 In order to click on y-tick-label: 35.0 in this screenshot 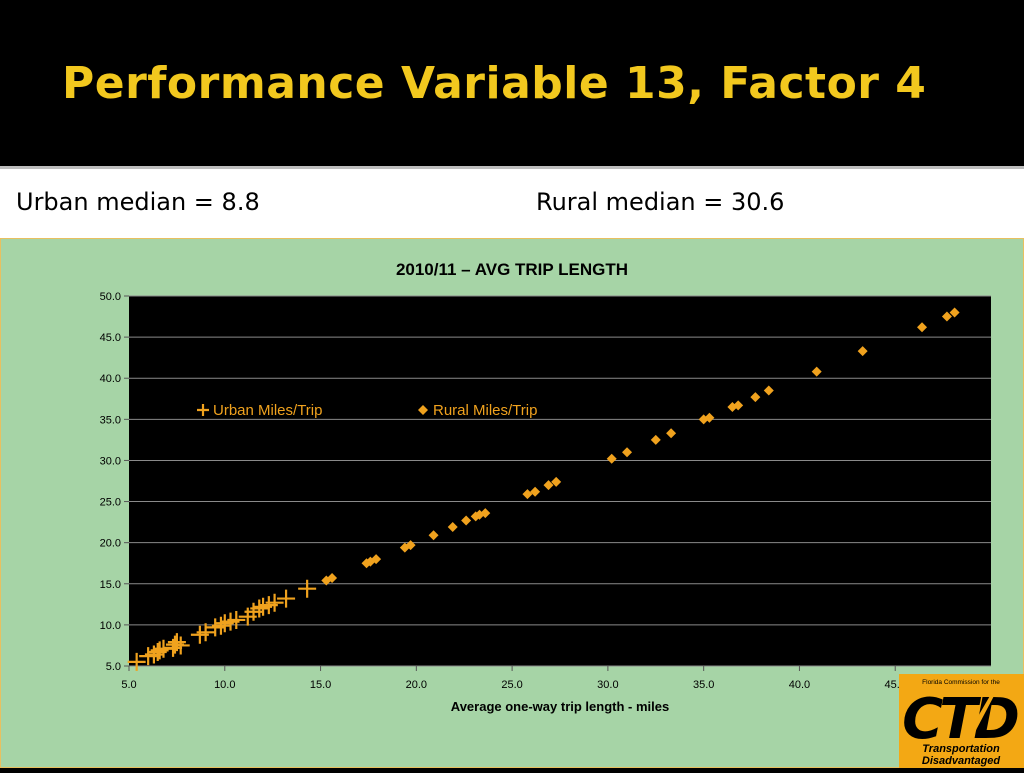, I will do `click(110, 420)`.